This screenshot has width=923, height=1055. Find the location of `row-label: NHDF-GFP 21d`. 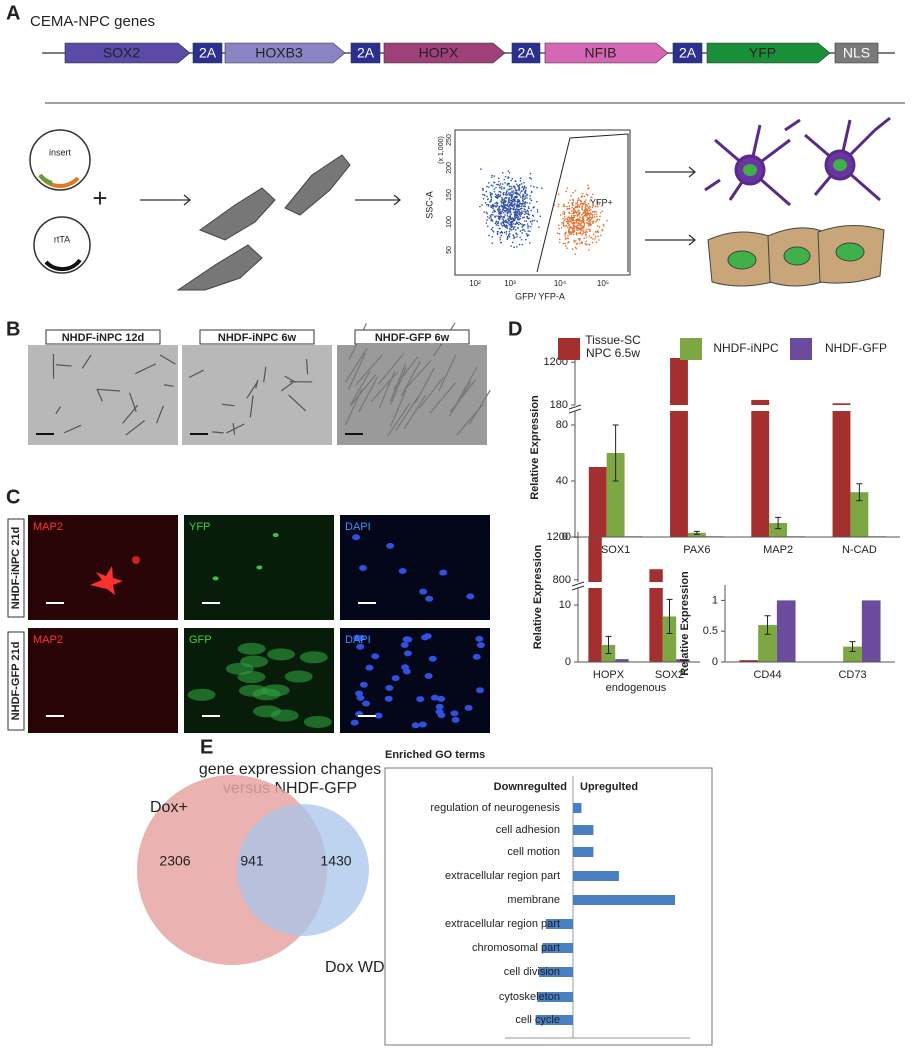

row-label: NHDF-GFP 21d is located at coordinates (16, 681).